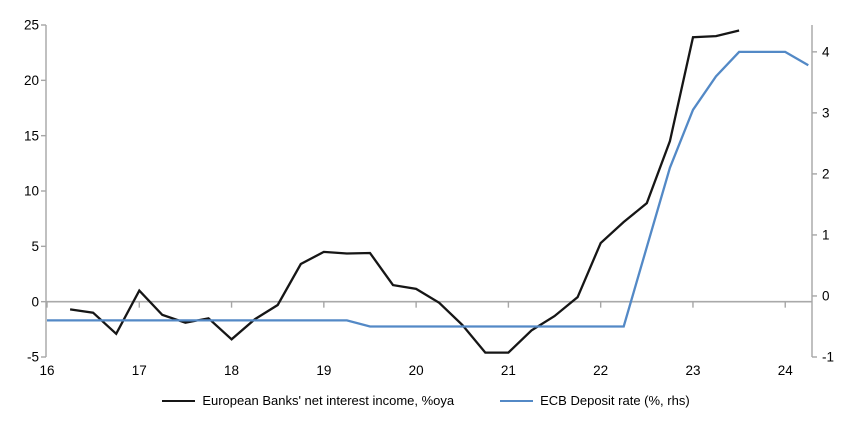 This screenshot has height=427, width=852. What do you see at coordinates (826, 174) in the screenshot?
I see `right-axis-tick-label: 2` at bounding box center [826, 174].